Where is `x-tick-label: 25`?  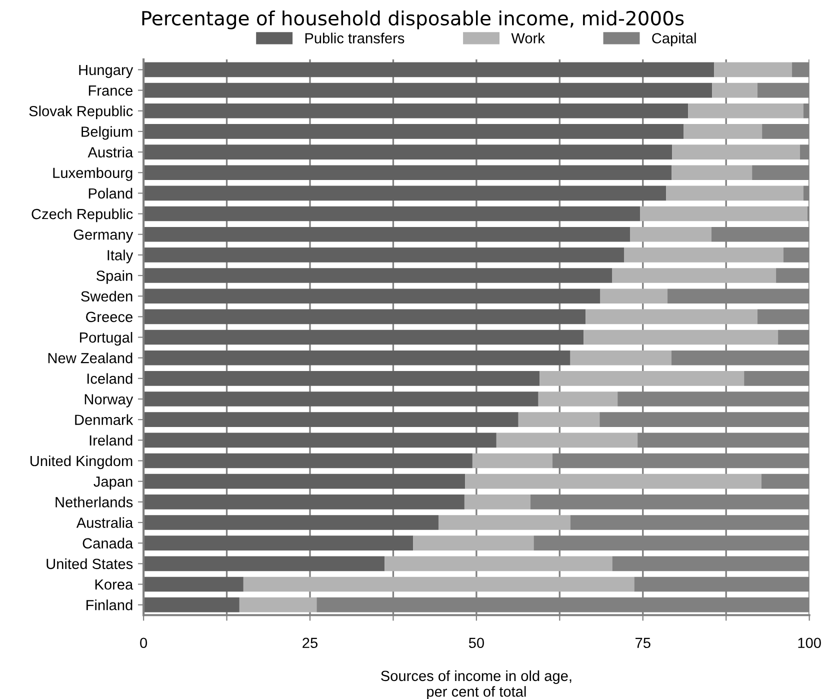 x-tick-label: 25 is located at coordinates (310, 643).